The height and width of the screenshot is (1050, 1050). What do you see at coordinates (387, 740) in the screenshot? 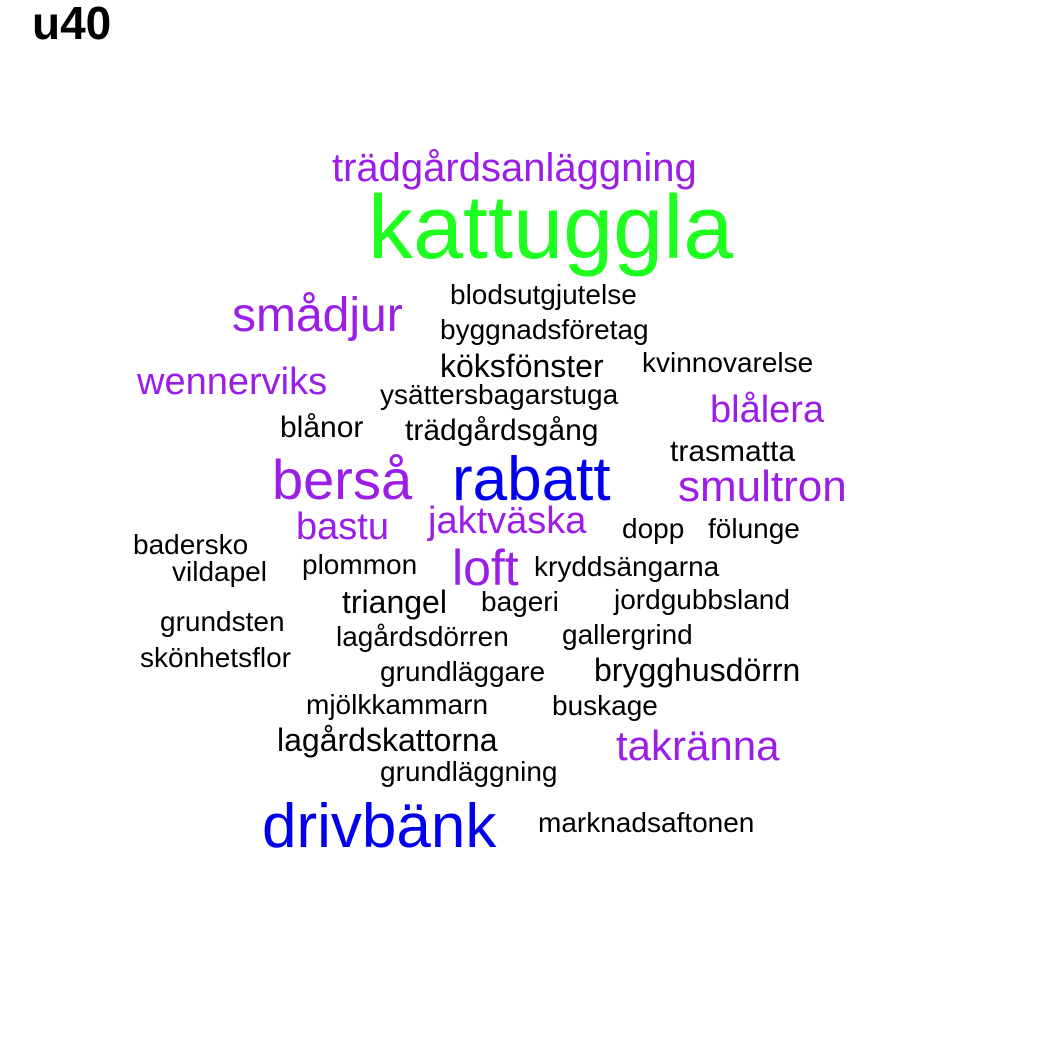
I see `cloud-word: lagårdskattorna` at bounding box center [387, 740].